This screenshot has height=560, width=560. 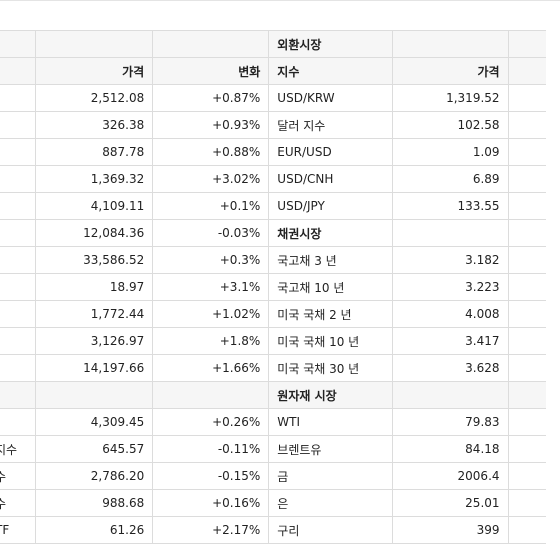 I want to click on index-change: +0.3%, so click(x=211, y=260).